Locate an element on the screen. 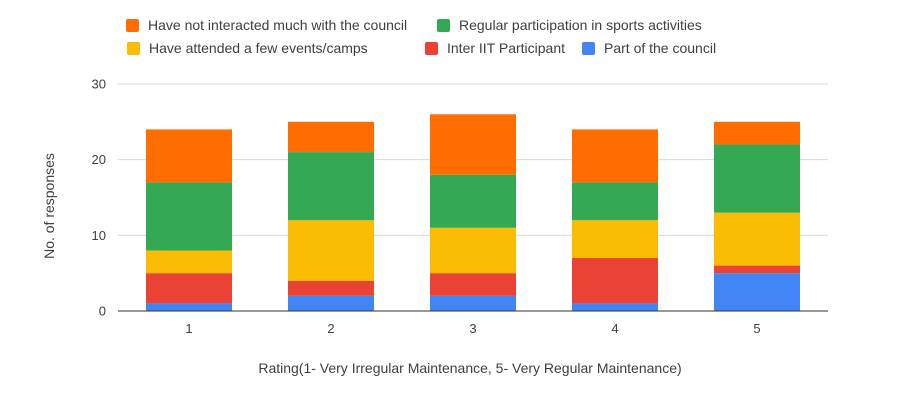 Image resolution: width=900 pixels, height=417 pixels. y-tick-label: 30 is located at coordinates (99, 84).